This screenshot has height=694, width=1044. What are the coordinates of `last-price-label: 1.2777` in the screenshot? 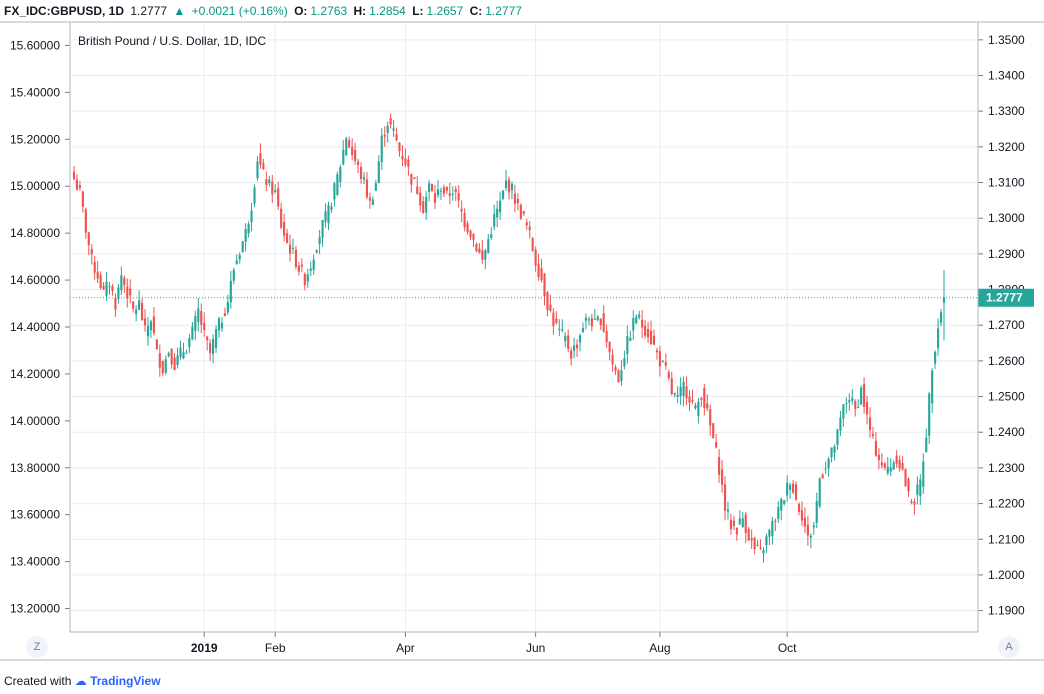 It's located at (1004, 298).